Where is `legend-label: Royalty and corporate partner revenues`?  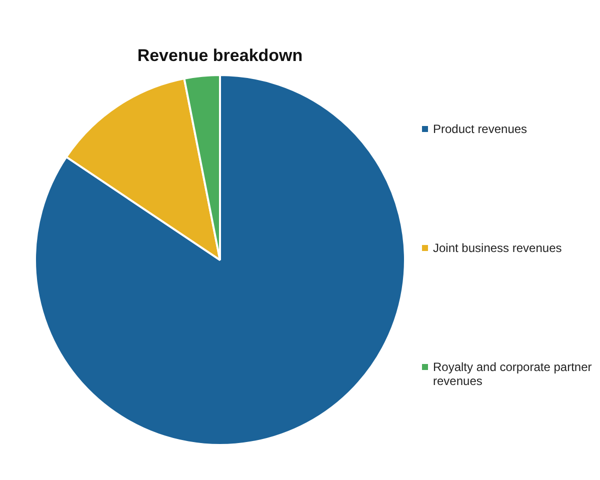 legend-label: Royalty and corporate partner revenues is located at coordinates (512, 374).